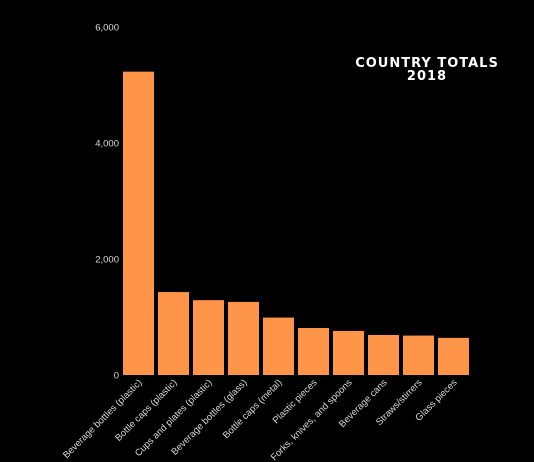 Image resolution: width=534 pixels, height=462 pixels. What do you see at coordinates (107, 144) in the screenshot?
I see `y-tick-label: 4,000` at bounding box center [107, 144].